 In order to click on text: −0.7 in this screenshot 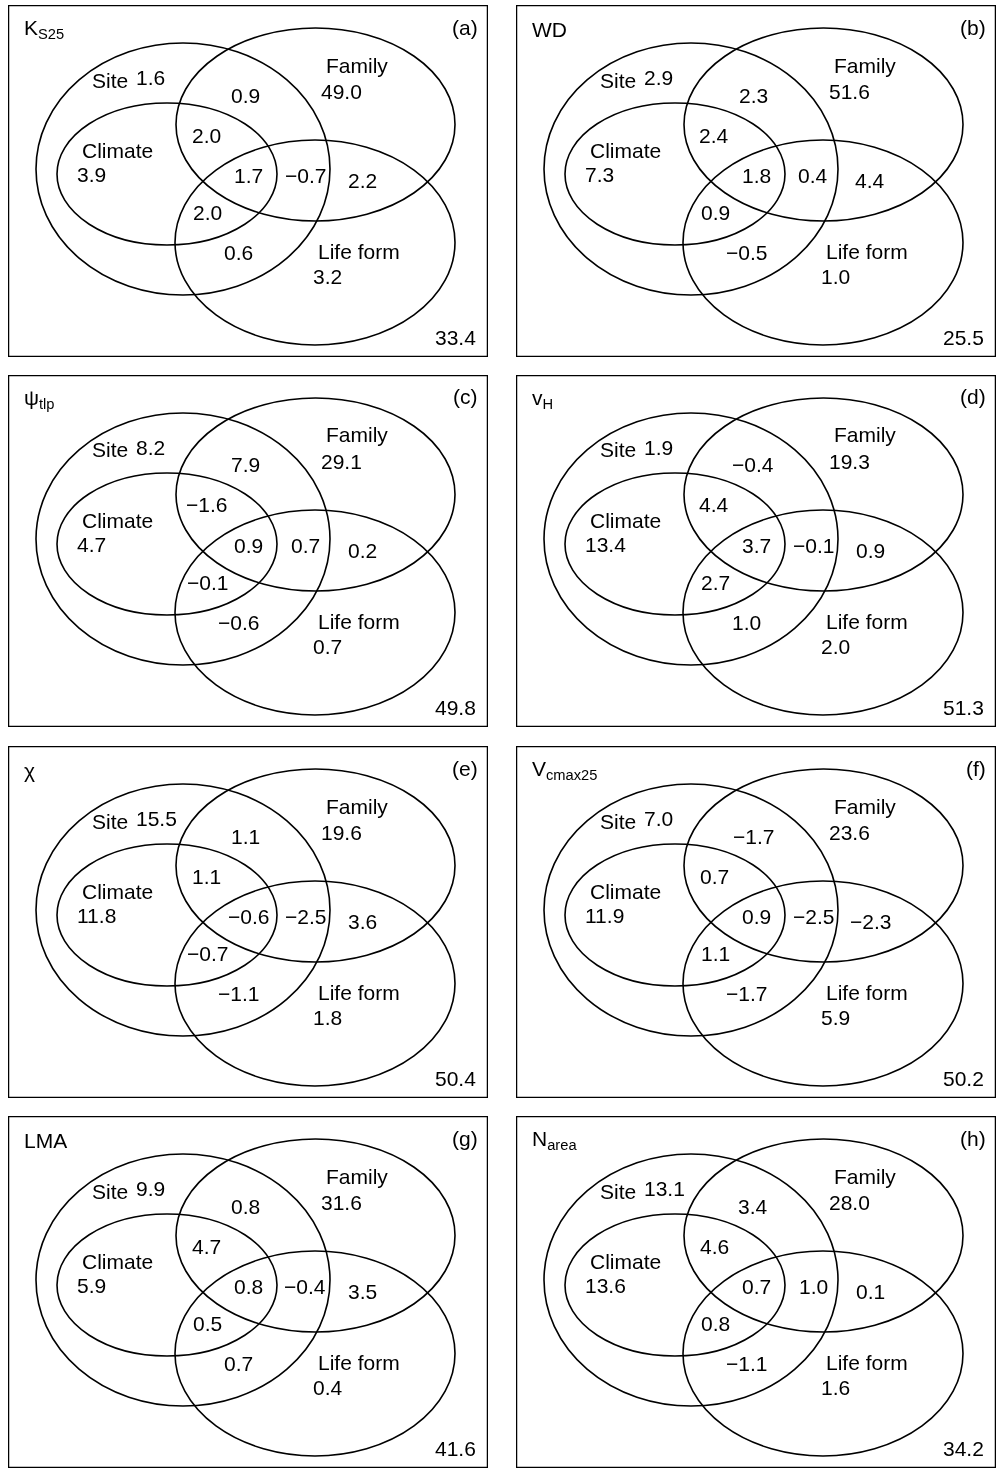, I will do `click(208, 953)`.